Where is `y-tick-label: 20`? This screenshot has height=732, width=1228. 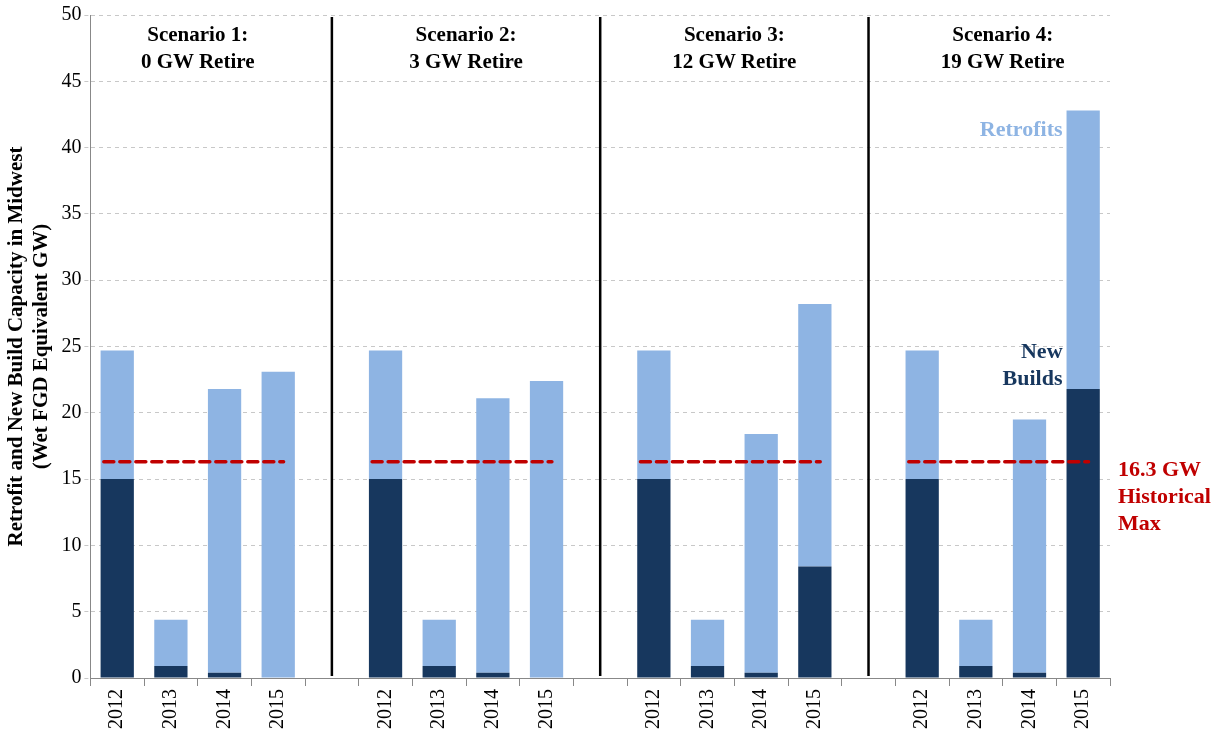
y-tick-label: 20 is located at coordinates (71, 411).